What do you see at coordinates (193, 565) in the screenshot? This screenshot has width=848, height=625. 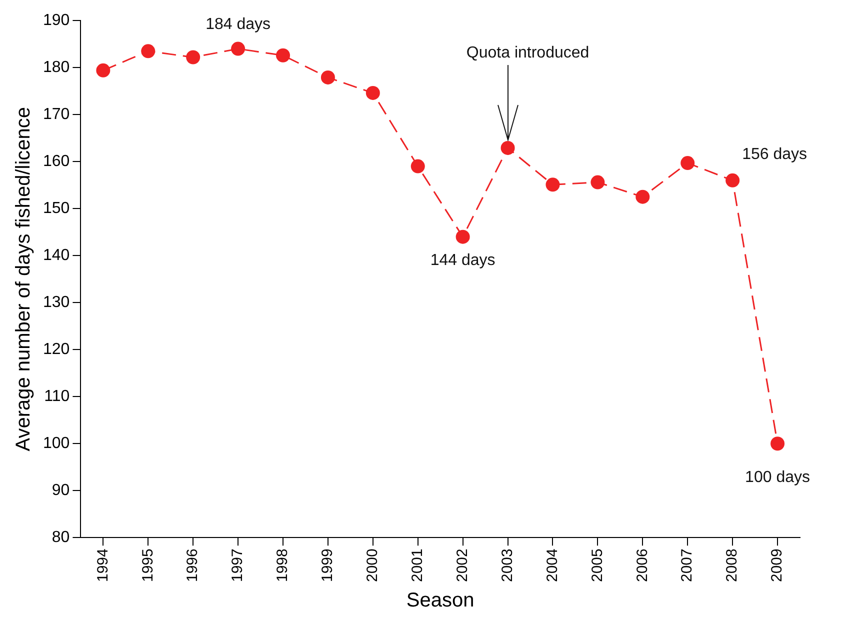 I see `x-tick-label: 1996` at bounding box center [193, 565].